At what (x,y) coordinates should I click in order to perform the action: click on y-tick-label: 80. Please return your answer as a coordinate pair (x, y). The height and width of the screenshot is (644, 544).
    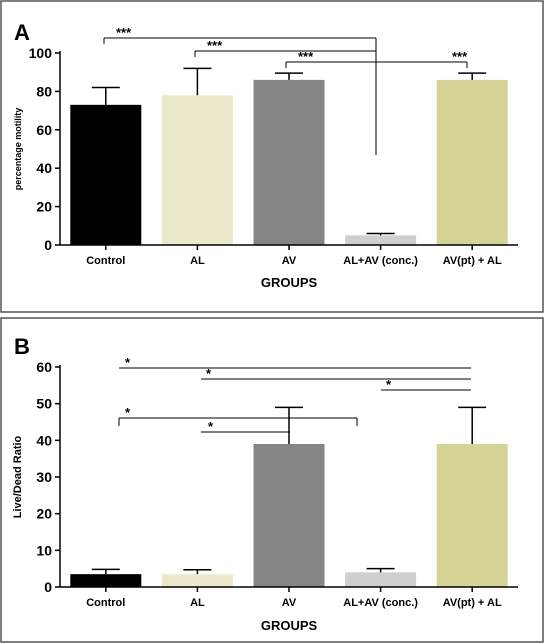
    Looking at the image, I should click on (44, 91).